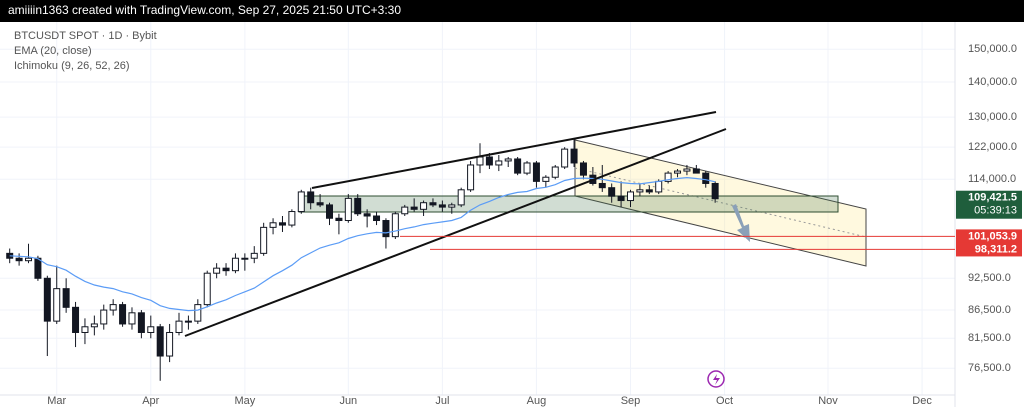 The image size is (1024, 407). What do you see at coordinates (741, 223) in the screenshot?
I see `arrow` at bounding box center [741, 223].